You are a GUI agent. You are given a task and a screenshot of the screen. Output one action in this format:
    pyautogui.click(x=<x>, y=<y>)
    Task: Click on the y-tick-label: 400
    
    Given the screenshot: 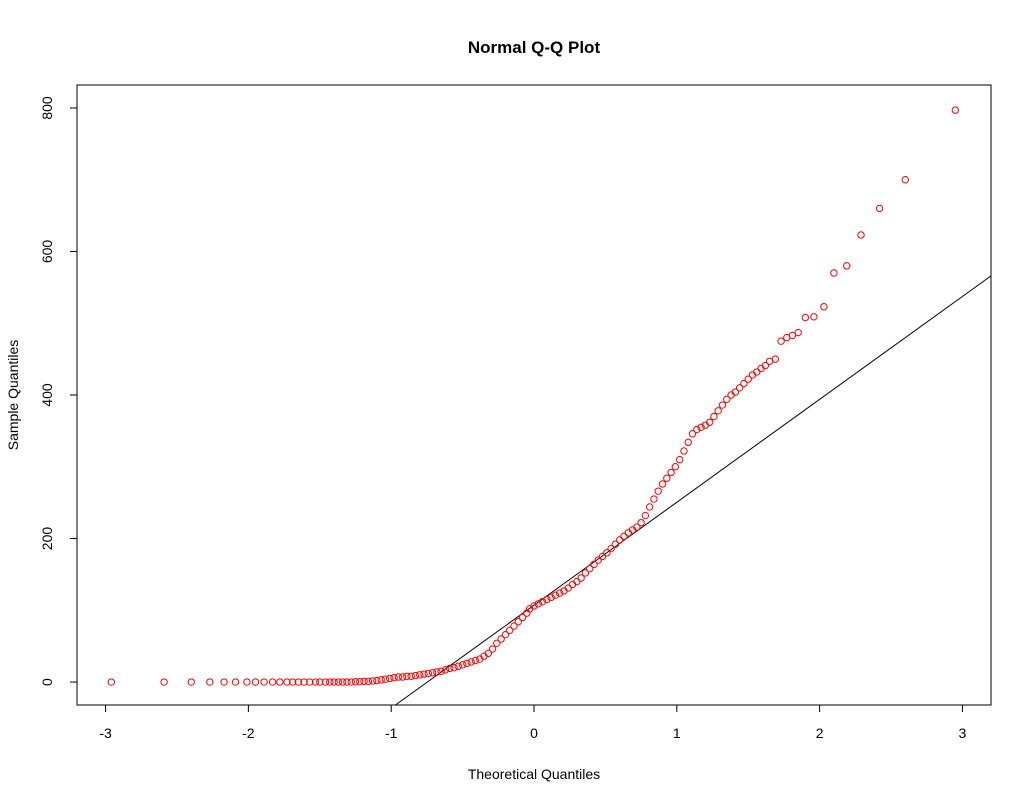 What is the action you would take?
    pyautogui.click(x=47, y=395)
    